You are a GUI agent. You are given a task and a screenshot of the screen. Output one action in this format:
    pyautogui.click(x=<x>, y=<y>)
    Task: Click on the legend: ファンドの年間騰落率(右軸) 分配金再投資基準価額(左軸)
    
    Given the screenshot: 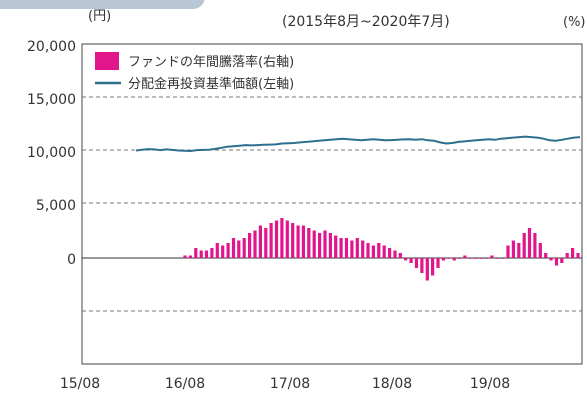 What is the action you would take?
    pyautogui.click(x=194, y=72)
    